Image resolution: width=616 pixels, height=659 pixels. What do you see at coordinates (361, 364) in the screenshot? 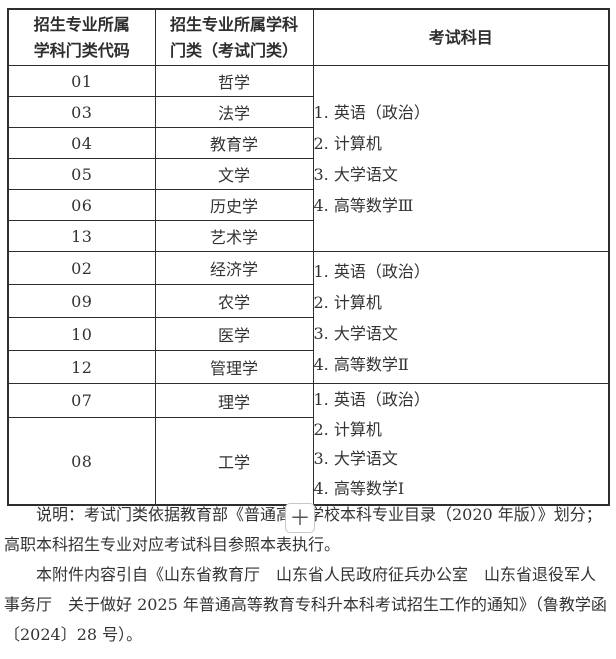
I see `subject-line: 4. 高等数学Ⅱ` at bounding box center [361, 364].